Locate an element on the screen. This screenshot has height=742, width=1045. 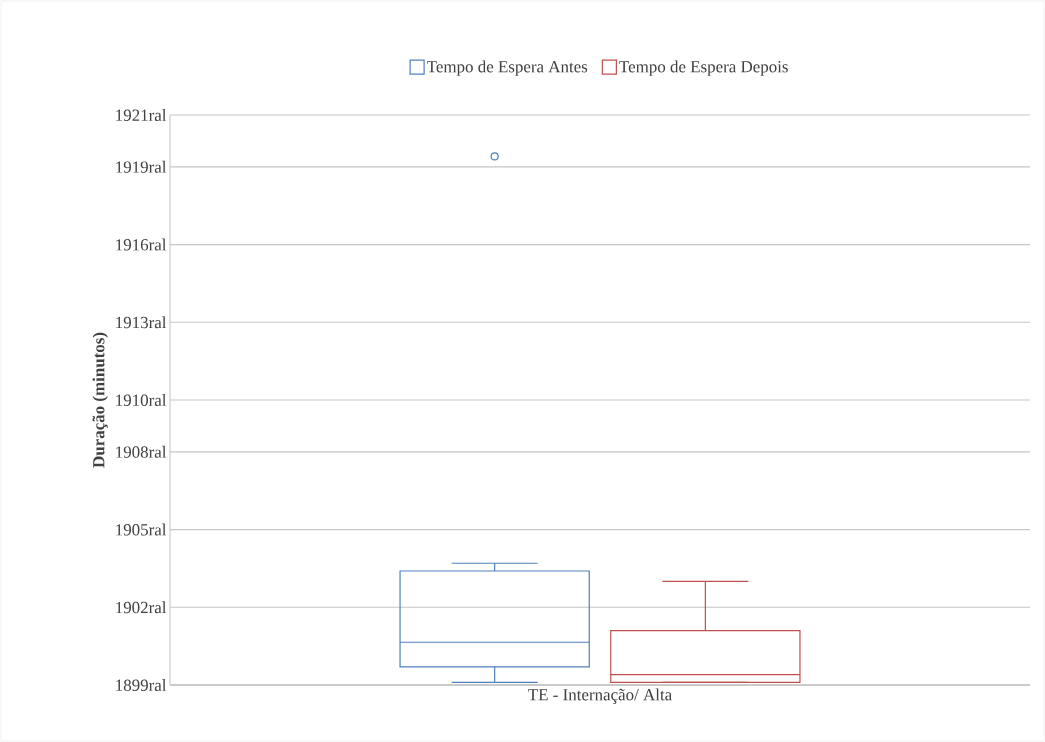
y-tick-label: 1908ral is located at coordinates (141, 451).